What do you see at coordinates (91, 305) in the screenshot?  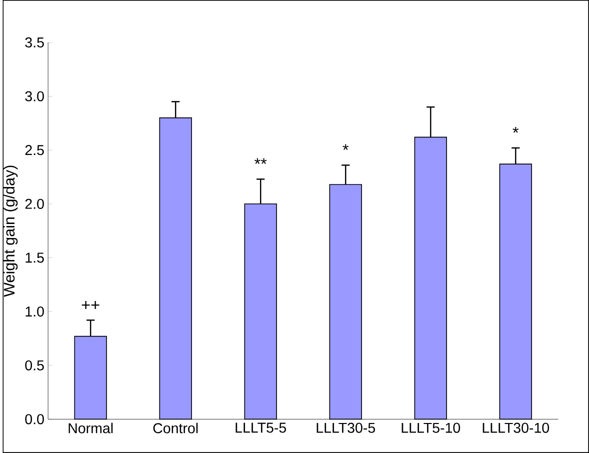 I see `annotation: ++` at bounding box center [91, 305].